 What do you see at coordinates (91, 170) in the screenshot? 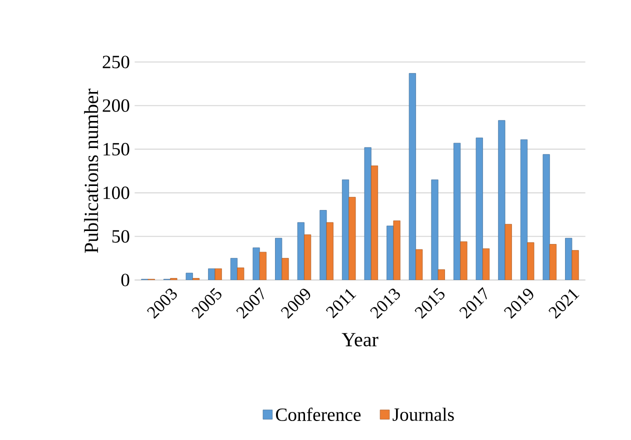
I see `y-axis-title: Publications number` at bounding box center [91, 170].